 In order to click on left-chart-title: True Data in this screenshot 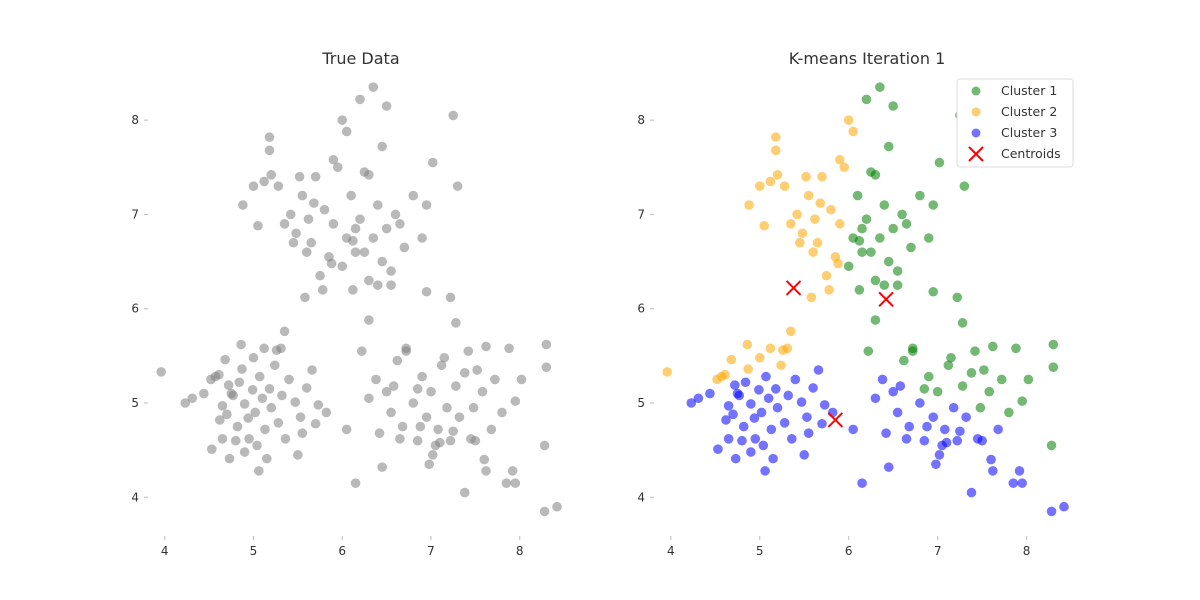, I will do `click(360, 58)`.